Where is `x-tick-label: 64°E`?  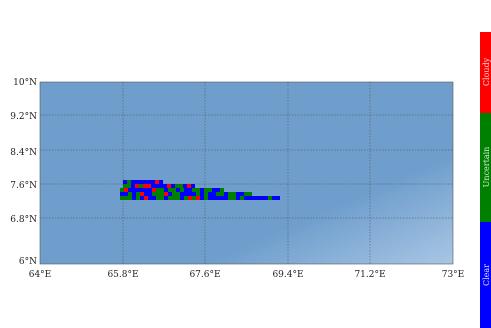 x-tick-label: 64°E is located at coordinates (40, 275).